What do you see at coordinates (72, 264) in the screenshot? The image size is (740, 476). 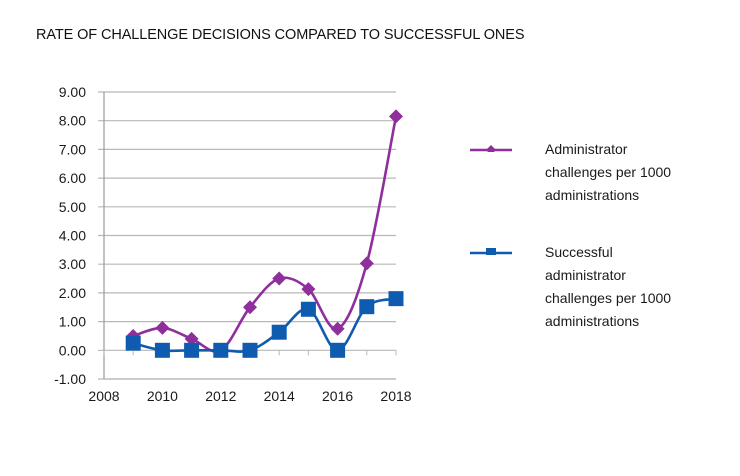 I see `y-tick-label: 3.00` at bounding box center [72, 264].